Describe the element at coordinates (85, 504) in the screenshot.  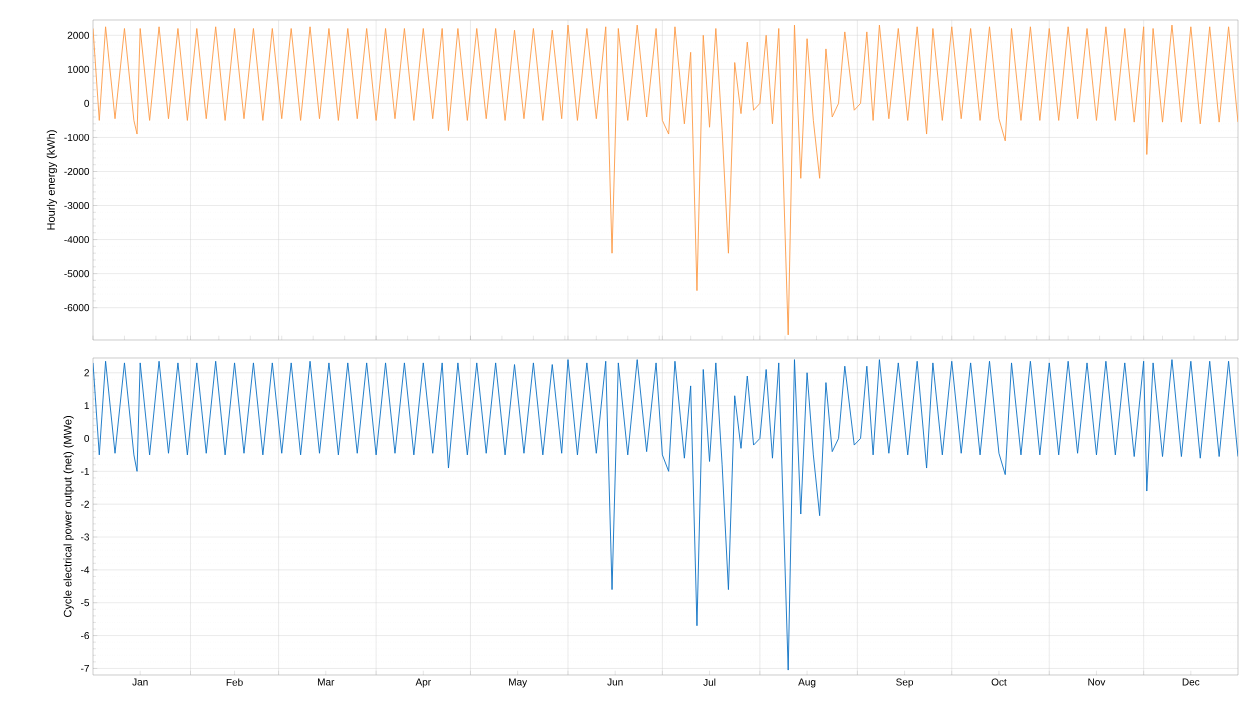
I see `y-tick-label: -2` at that location.